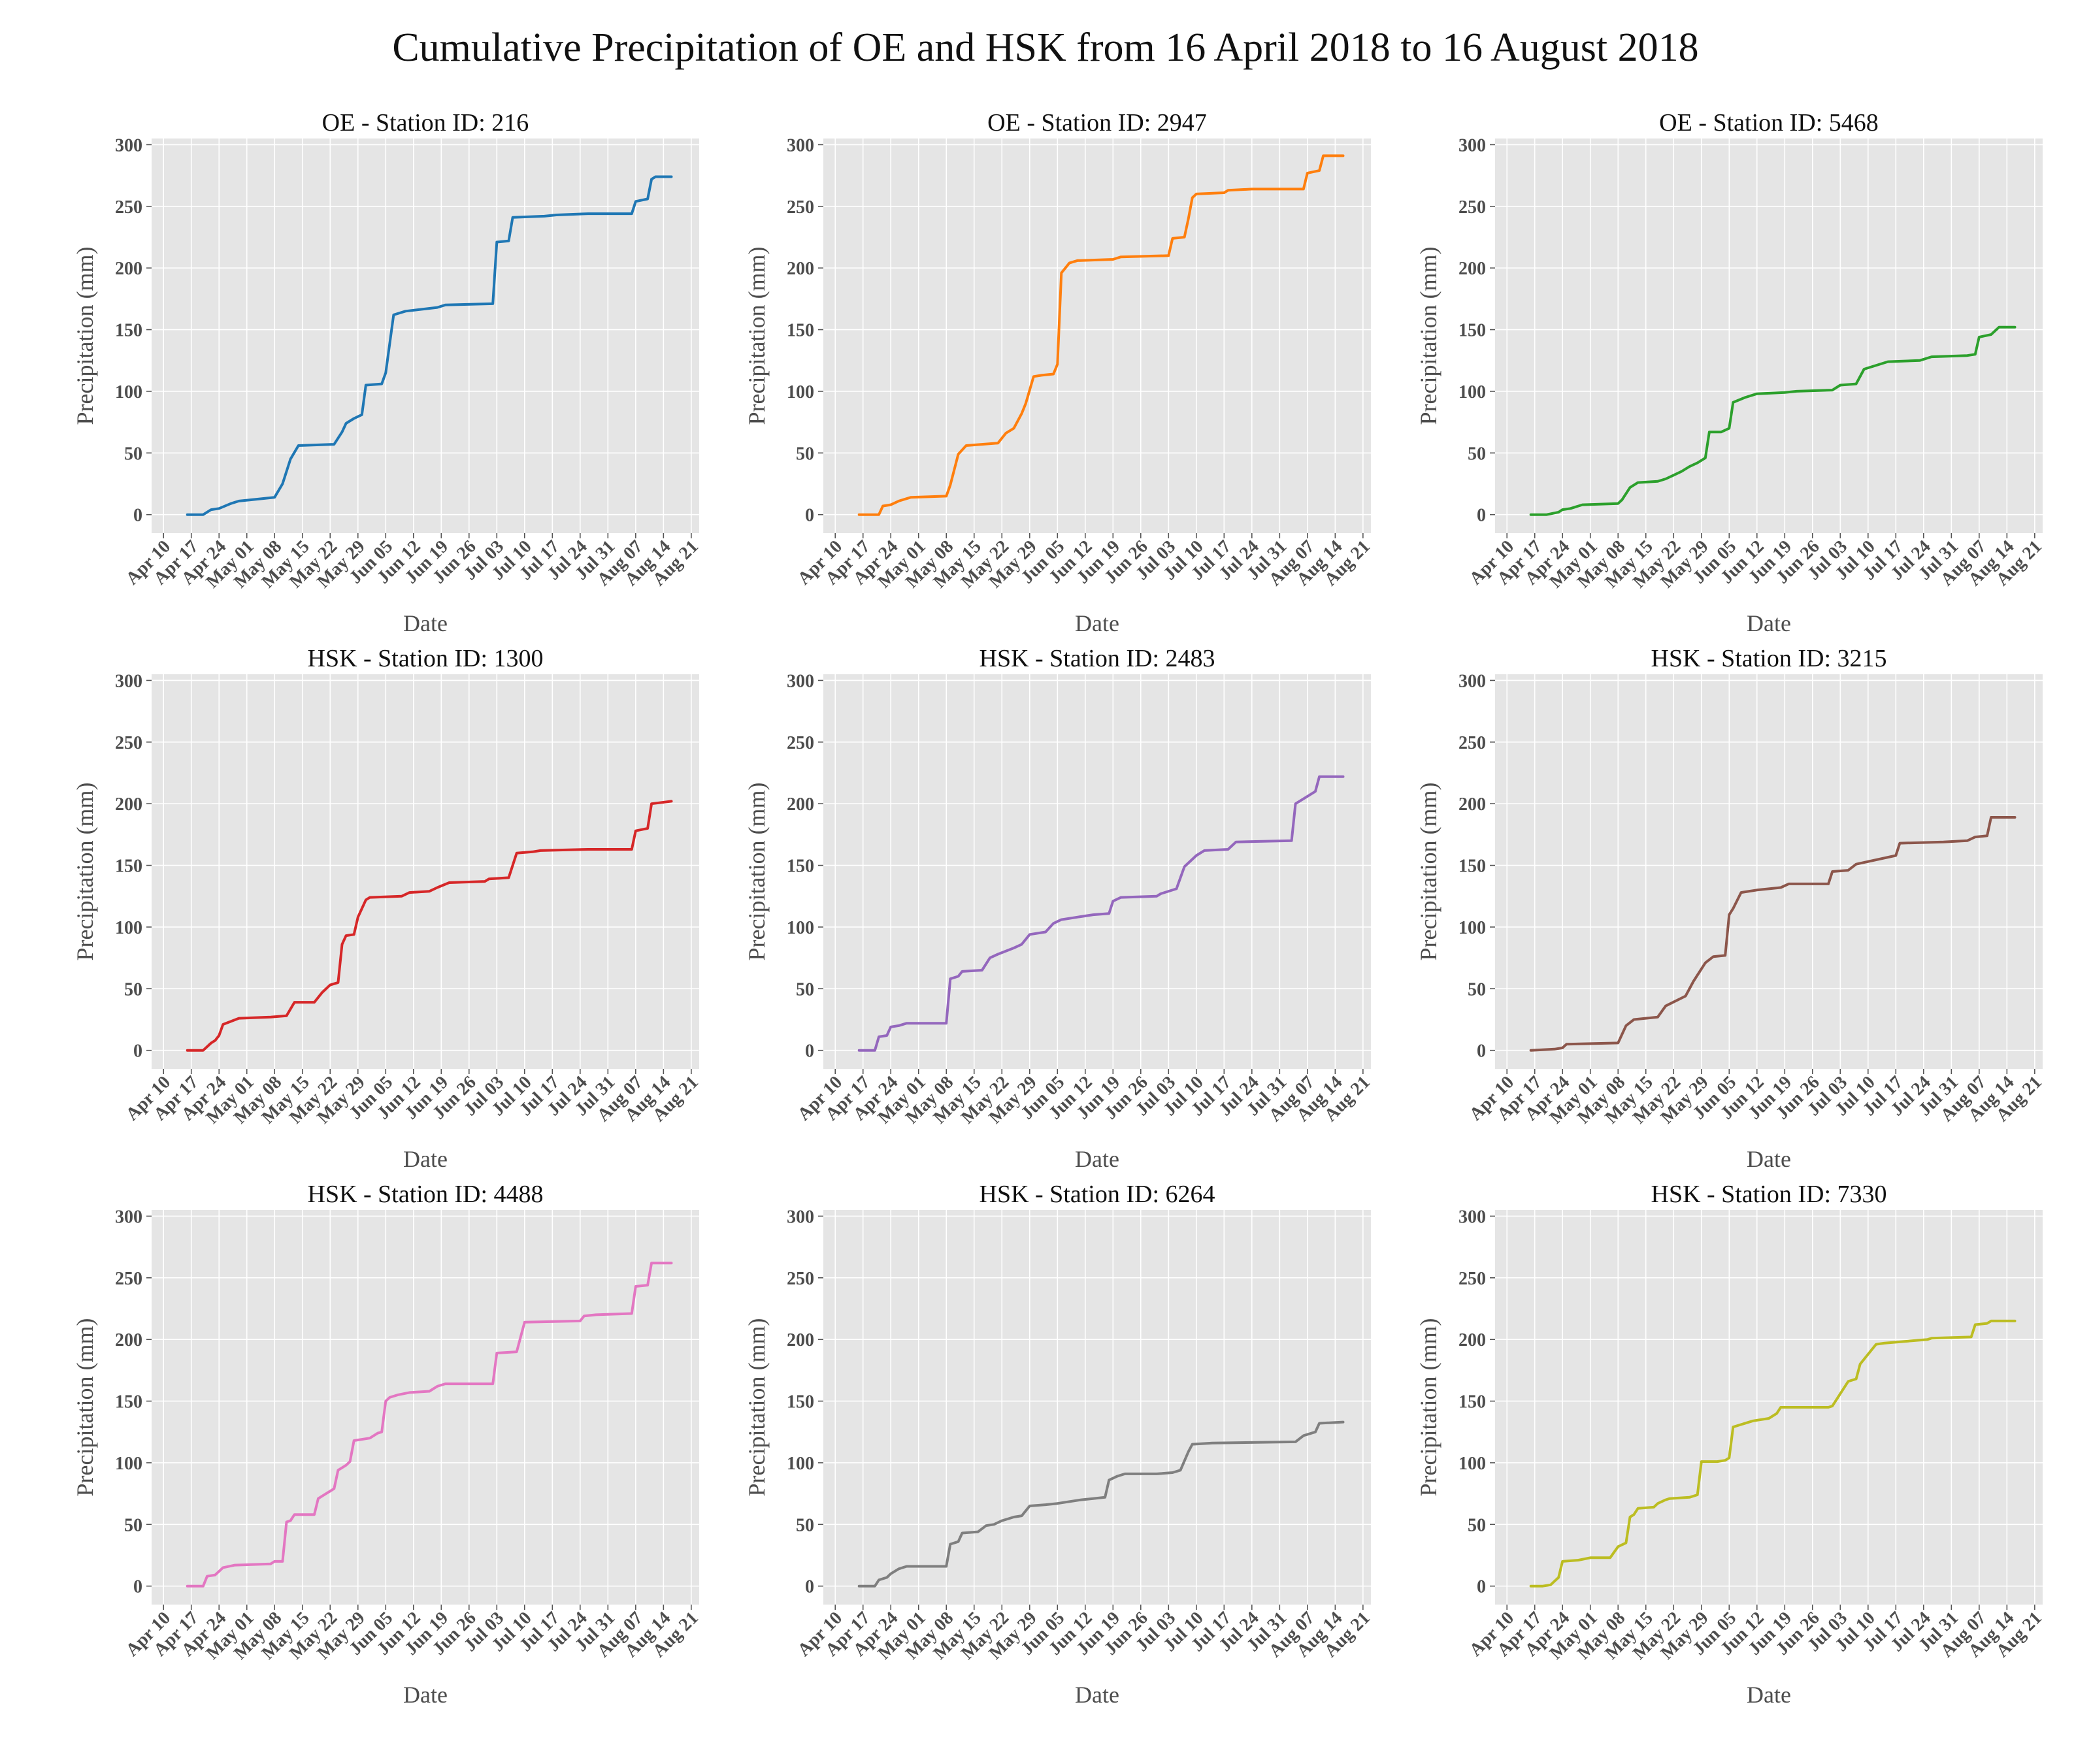  What do you see at coordinates (425, 123) in the screenshot?
I see `subplot-title: OE - Station ID: 216` at bounding box center [425, 123].